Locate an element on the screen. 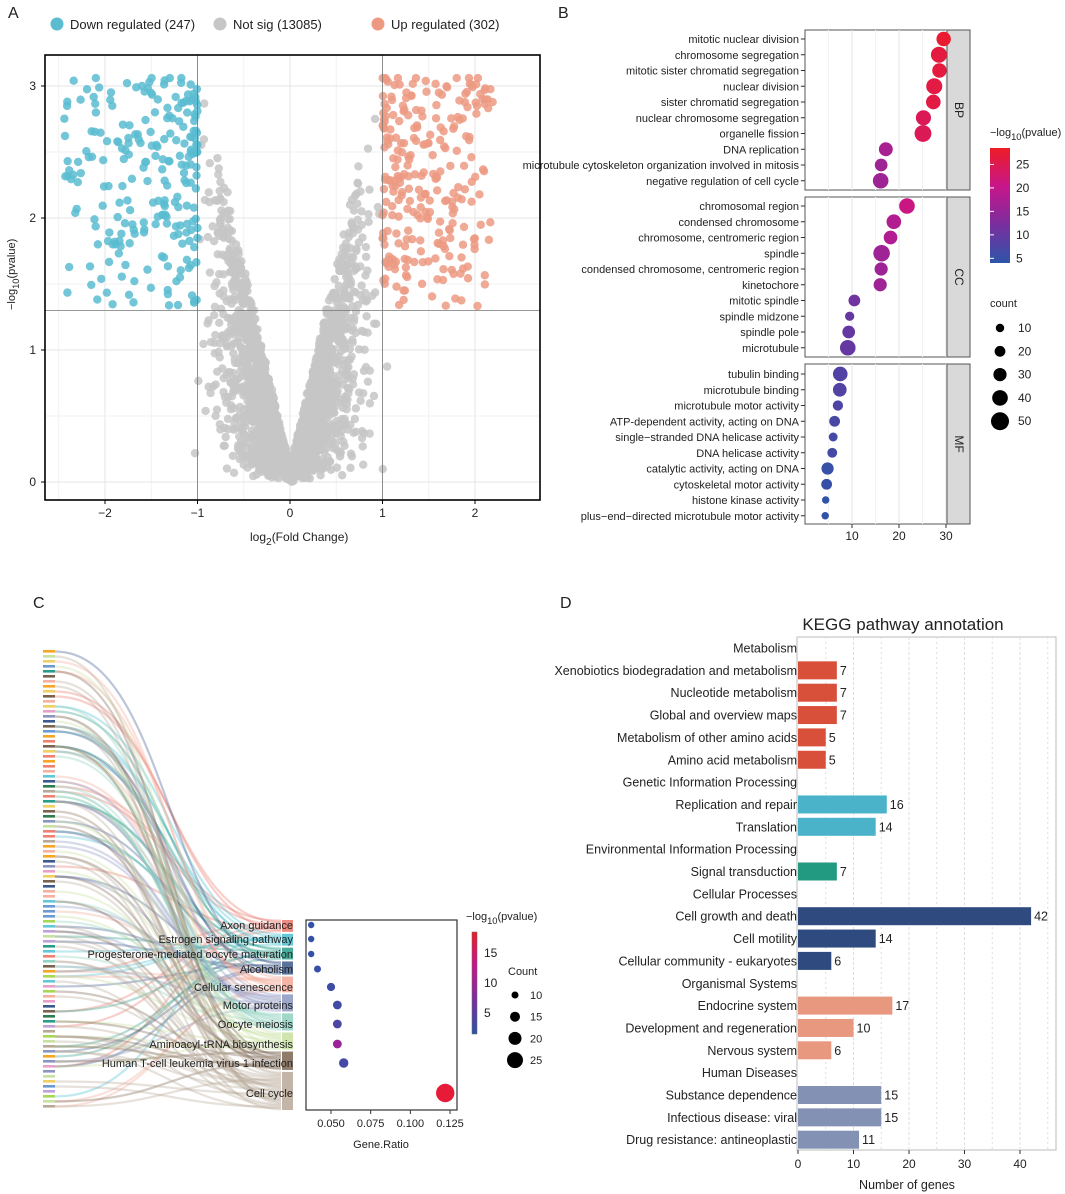 This screenshot has height=1194, width=1065. legend-label: Down regulated (247) is located at coordinates (132, 24).